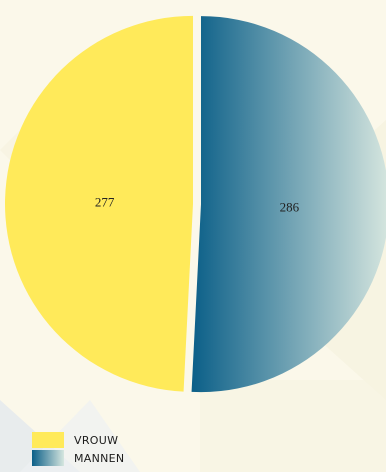 This screenshot has width=386, height=472. I want to click on legend-item-vrouw: VROUW, so click(78, 440).